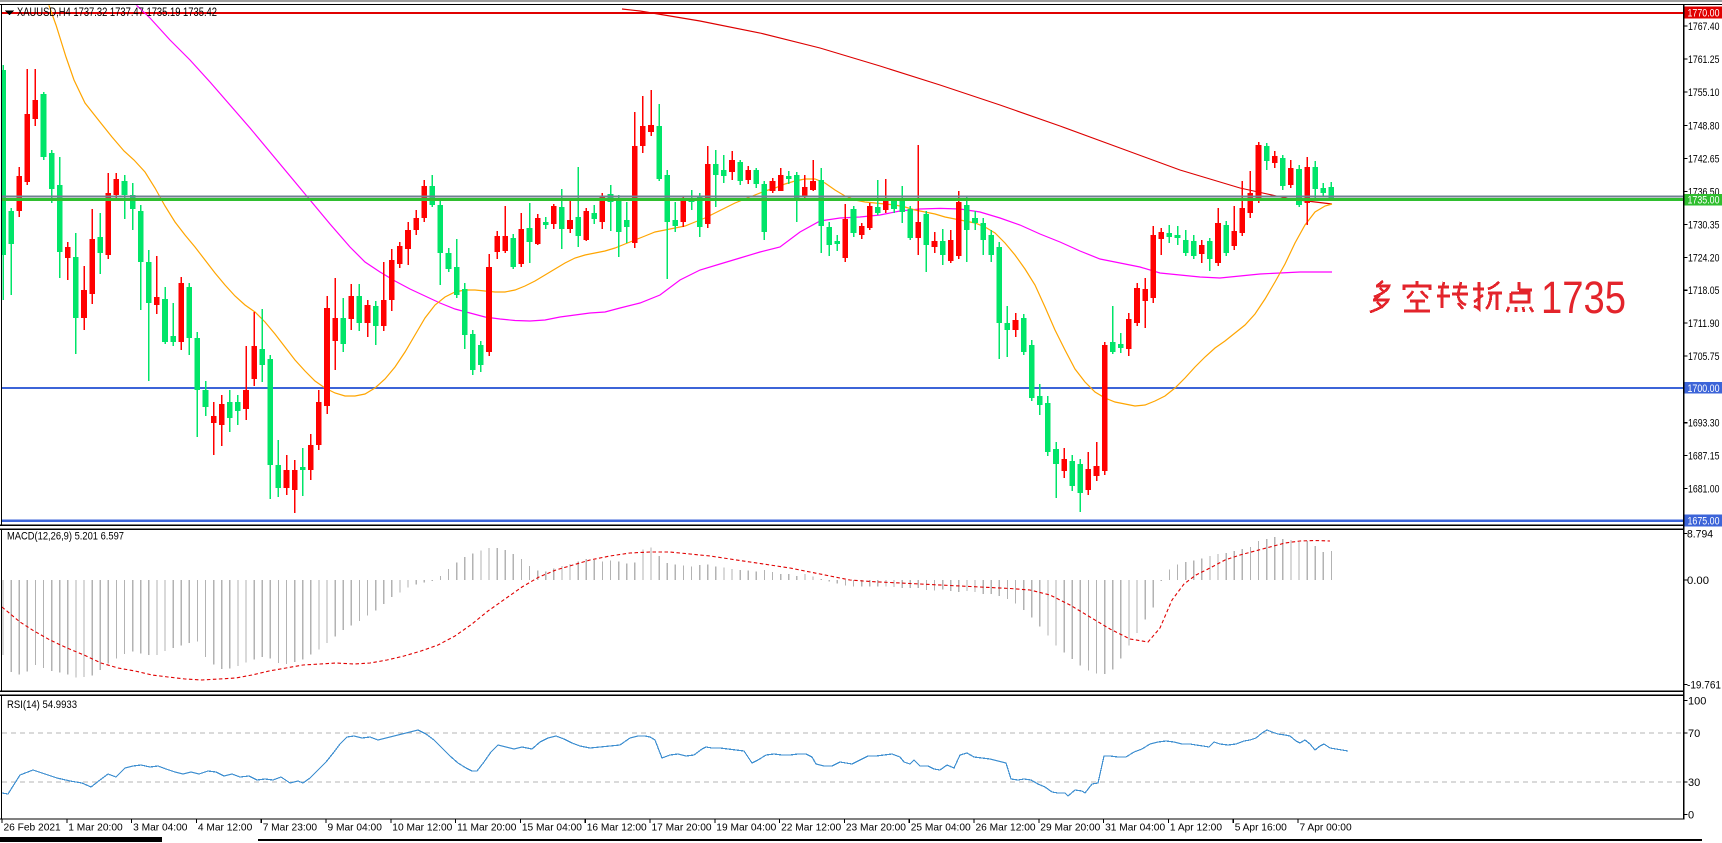 Image resolution: width=1722 pixels, height=843 pixels. What do you see at coordinates (33, 828) in the screenshot?
I see `svg-text: 26 Feb 2021` at bounding box center [33, 828].